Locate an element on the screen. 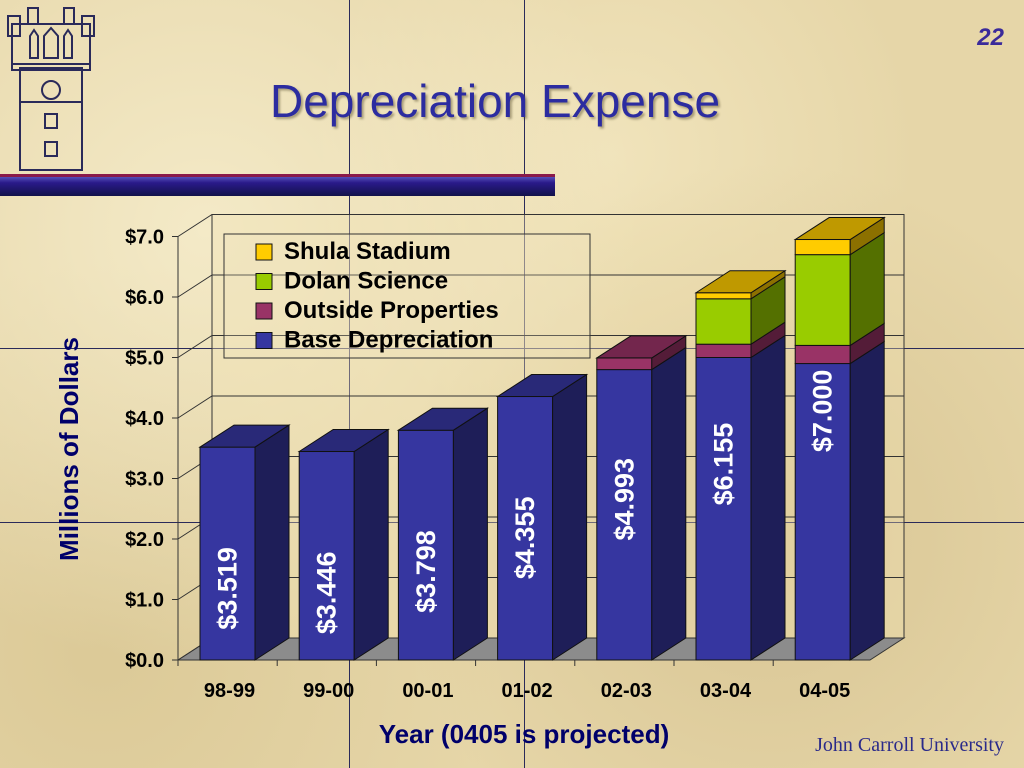 The height and width of the screenshot is (768, 1024). slide-number: 22 is located at coordinates (990, 37).